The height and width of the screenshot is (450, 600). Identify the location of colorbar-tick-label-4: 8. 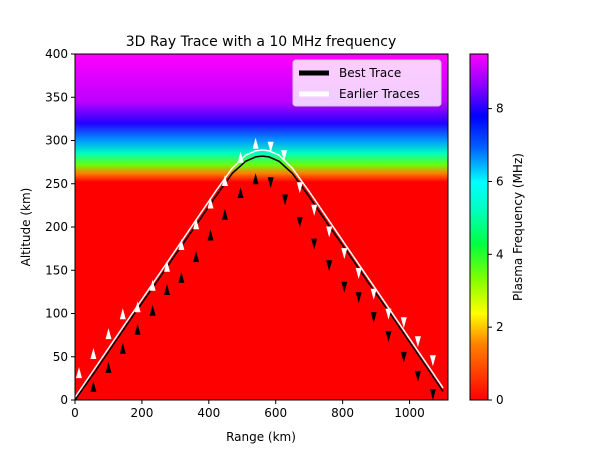
(500, 109).